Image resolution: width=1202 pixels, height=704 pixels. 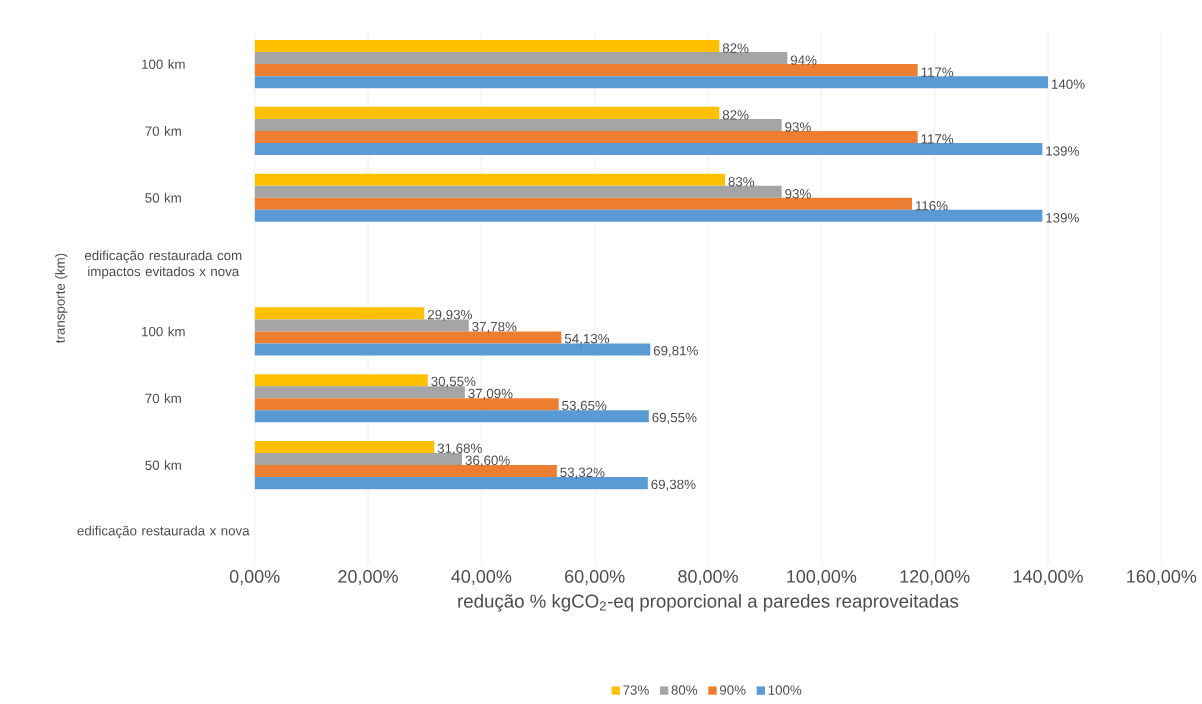 What do you see at coordinates (674, 418) in the screenshot?
I see `data-label: 69,55%` at bounding box center [674, 418].